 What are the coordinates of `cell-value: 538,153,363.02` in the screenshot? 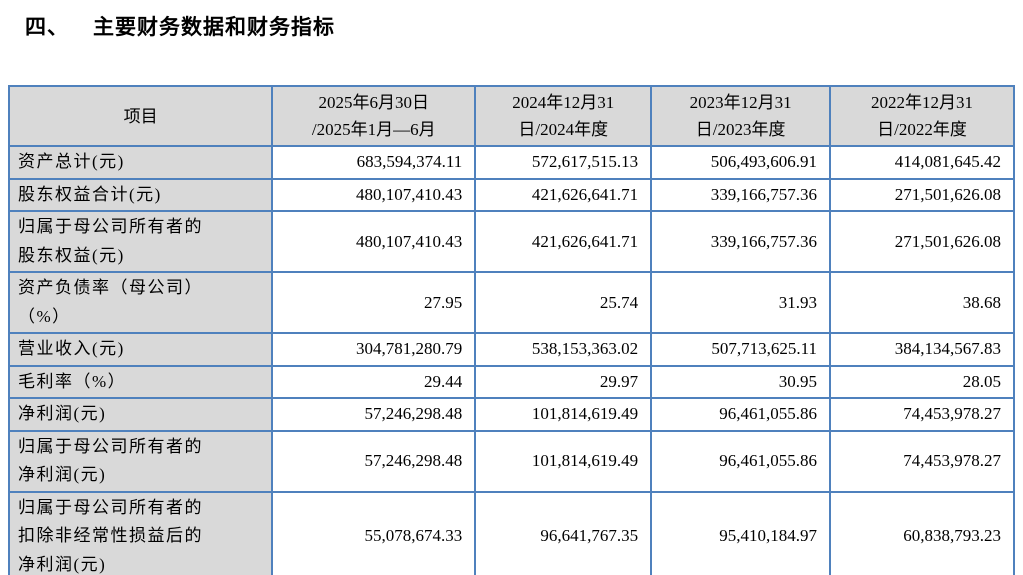 It's located at (563, 349).